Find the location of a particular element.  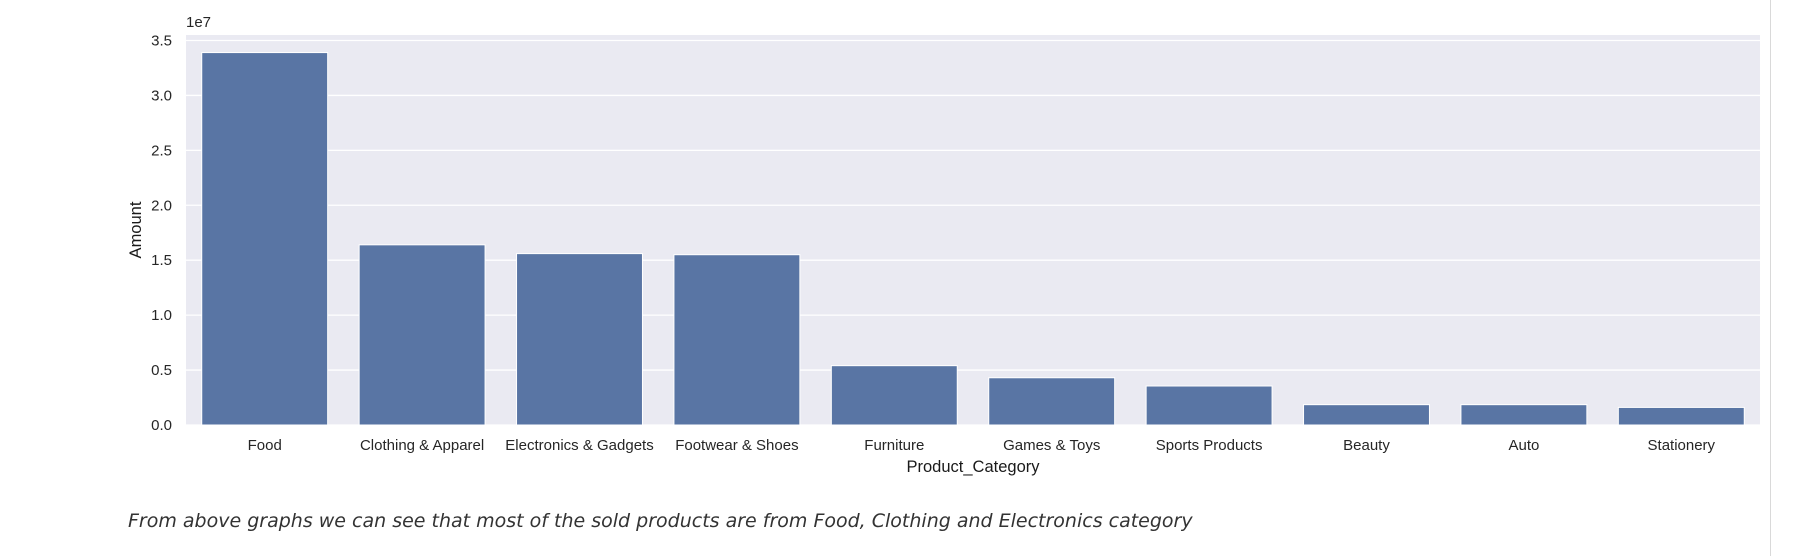

x-tick-label: Beauty is located at coordinates (1366, 445).